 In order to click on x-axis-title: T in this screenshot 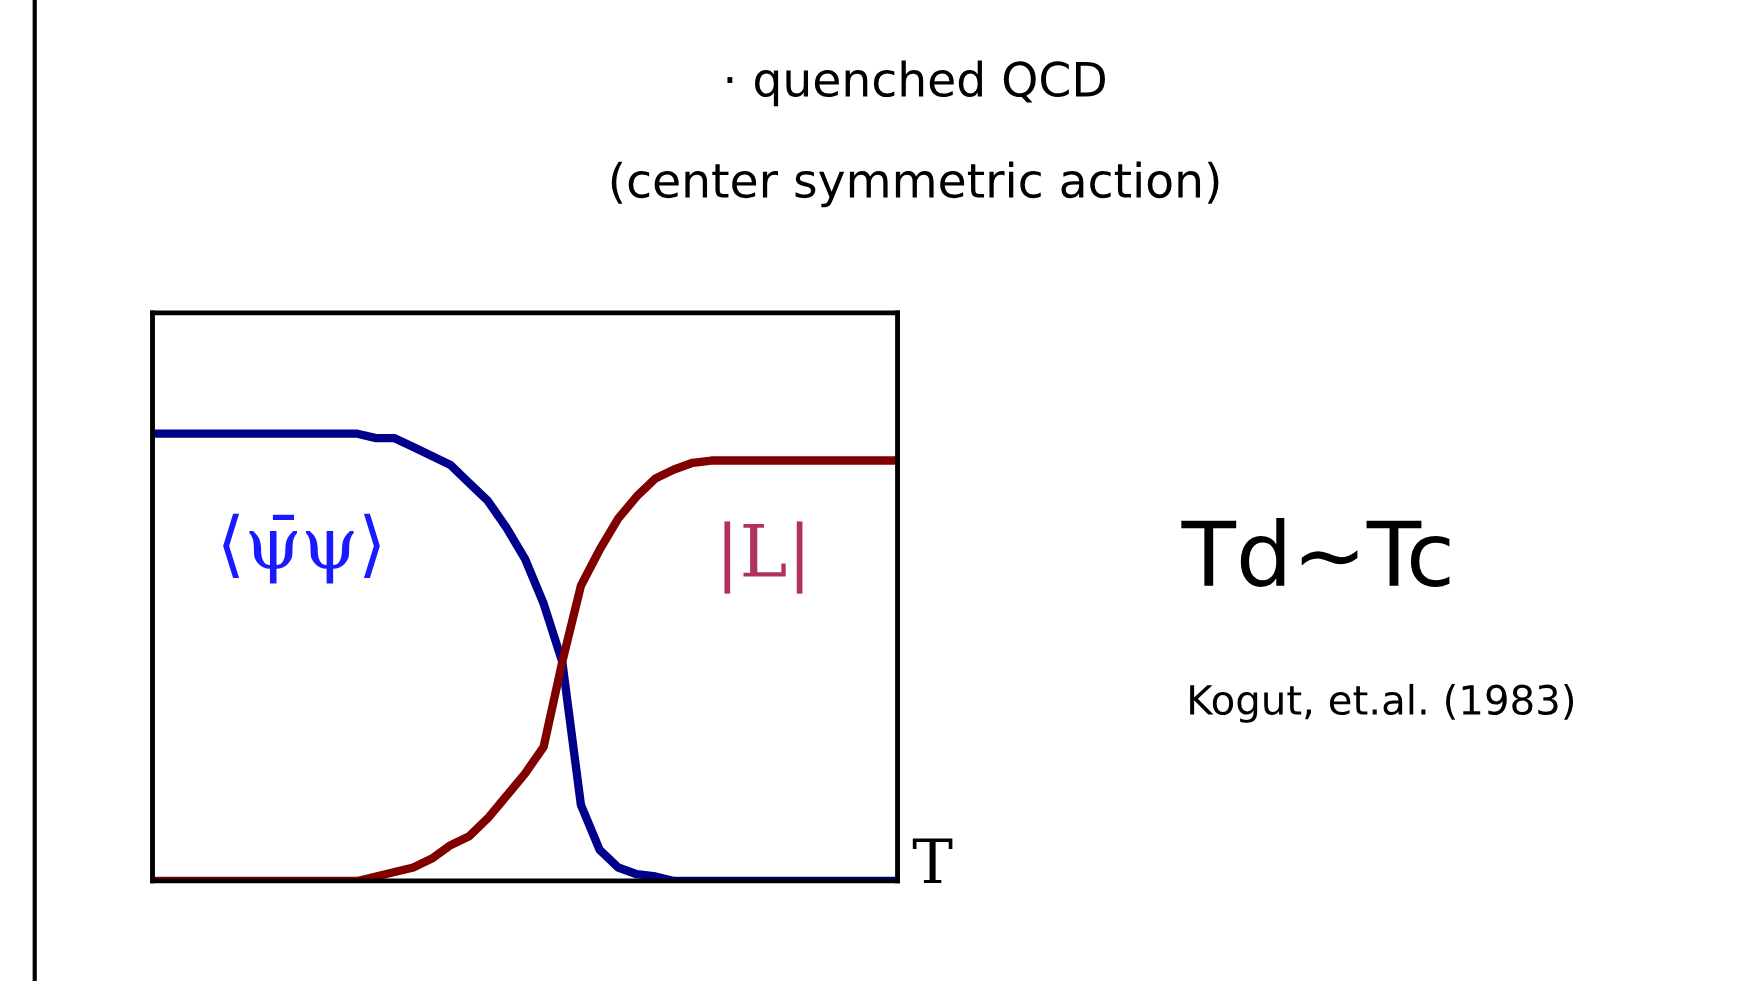, I will do `click(932, 861)`.